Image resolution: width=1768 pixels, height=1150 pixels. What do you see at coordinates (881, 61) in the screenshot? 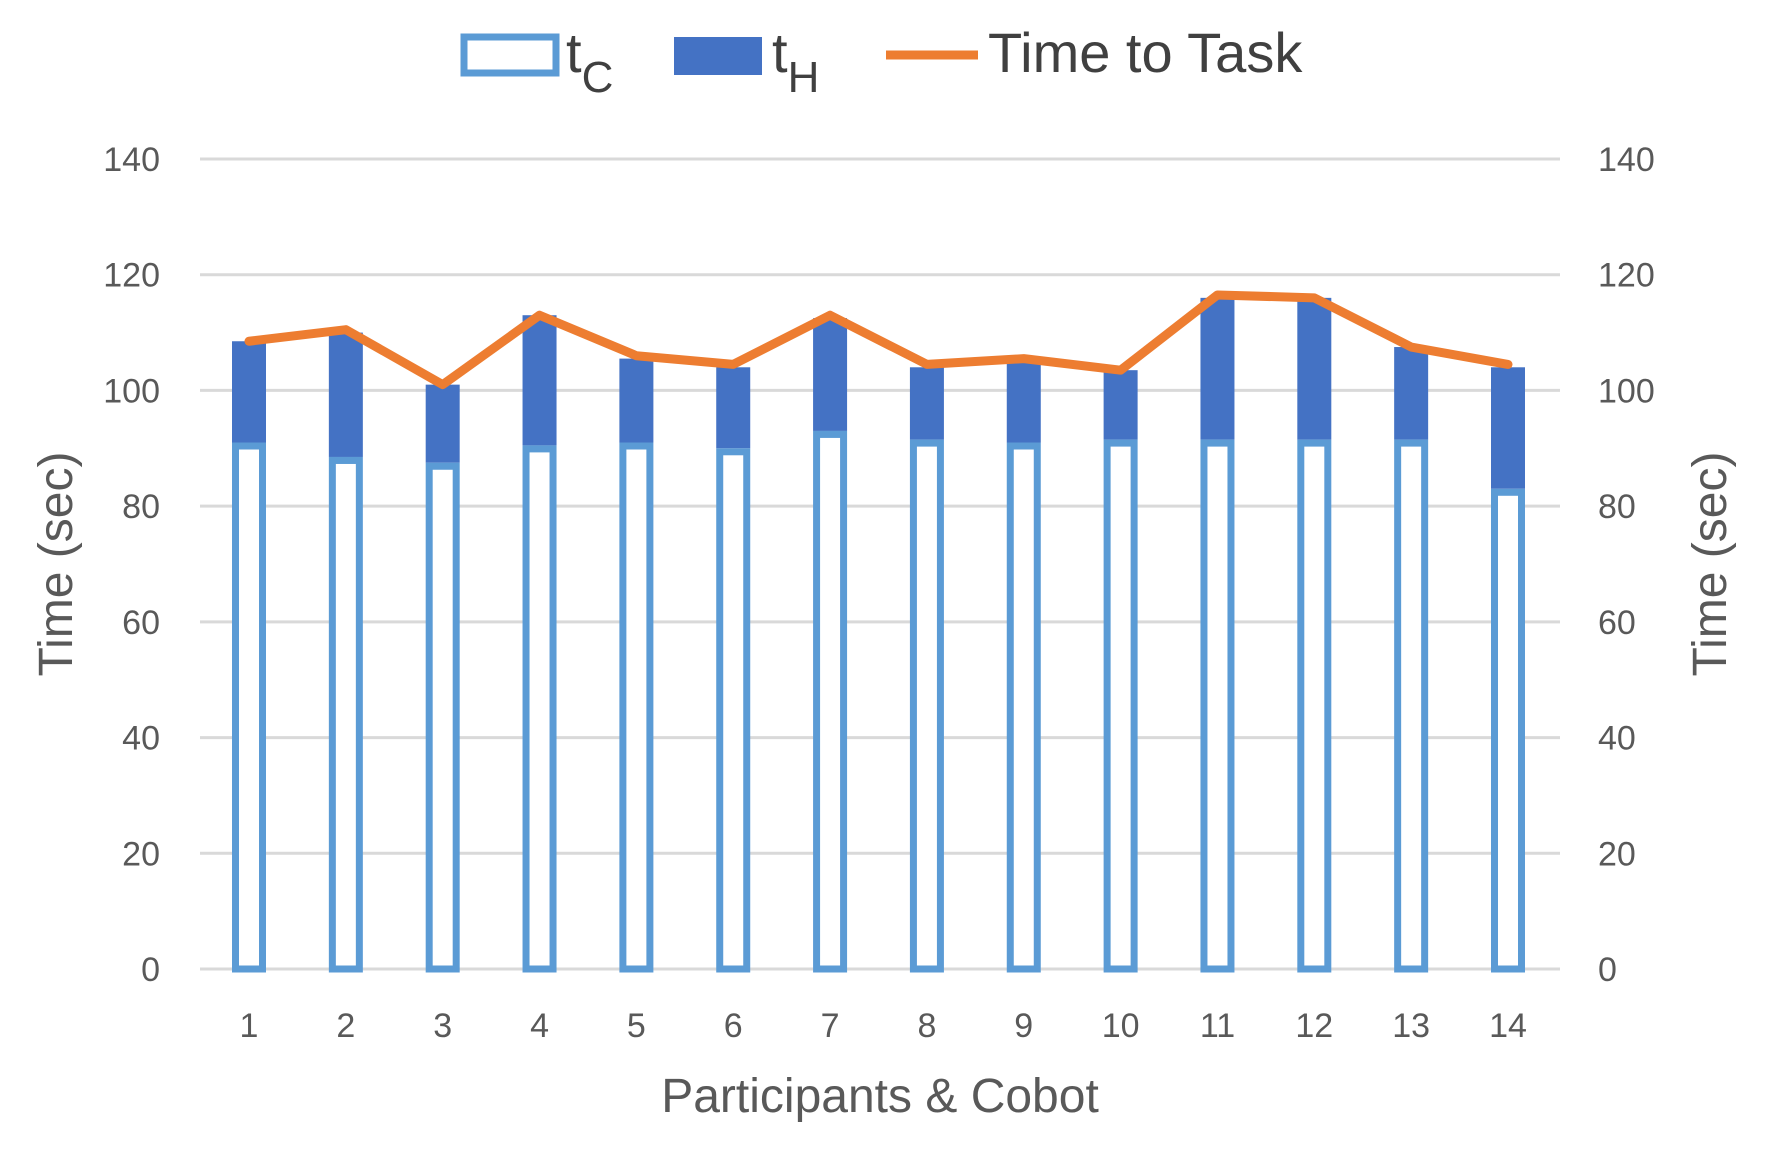
I see `legend: tC tH Time to Task` at bounding box center [881, 61].